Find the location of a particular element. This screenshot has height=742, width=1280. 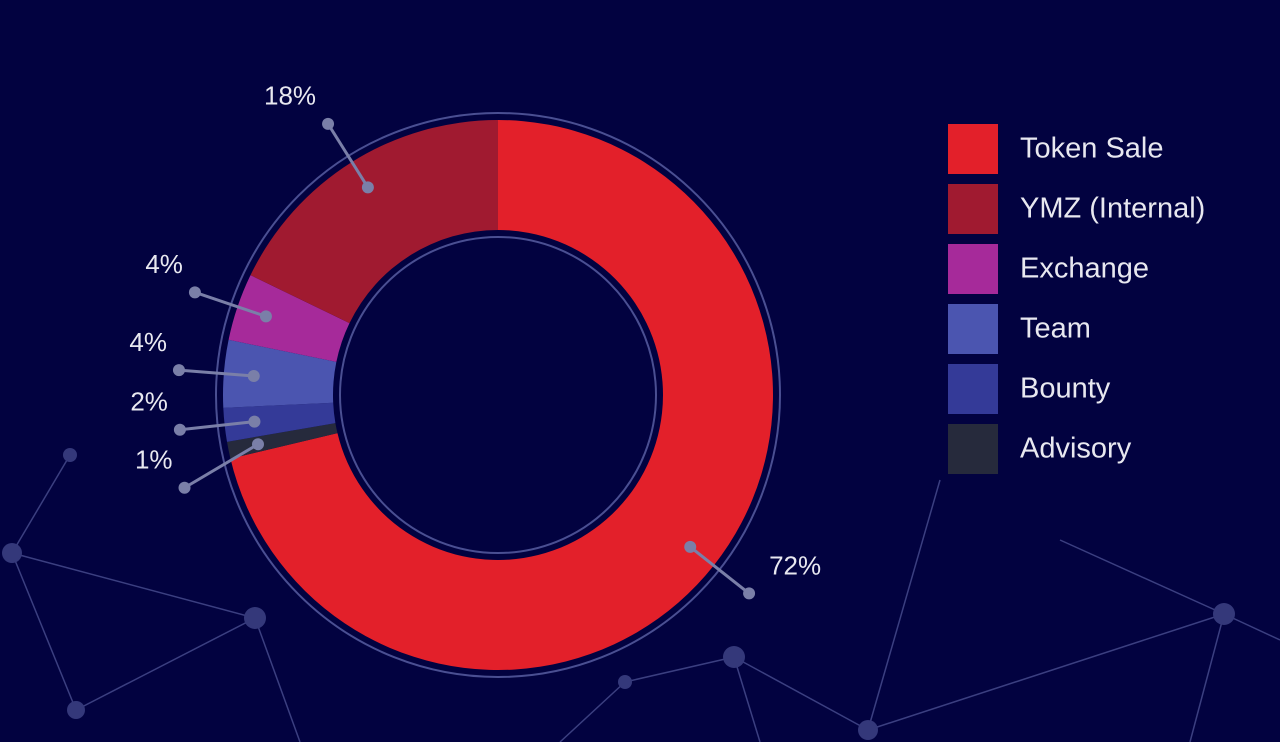

value-label: 72% is located at coordinates (795, 565).